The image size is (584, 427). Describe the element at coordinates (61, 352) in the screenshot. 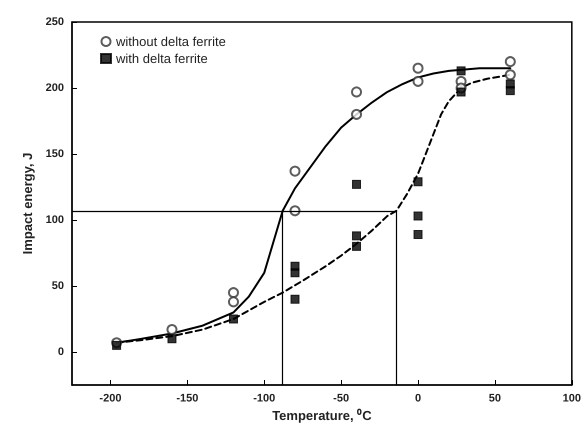

I see `y-tick-label: 0` at that location.